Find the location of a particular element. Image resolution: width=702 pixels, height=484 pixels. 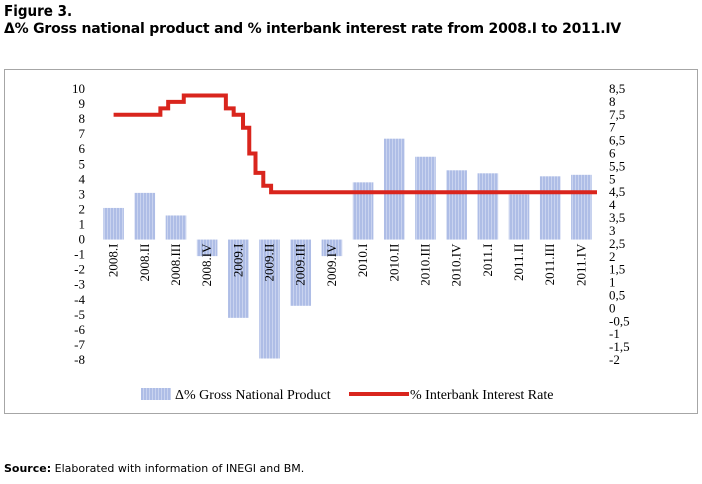

interest-rate-polyline is located at coordinates (355, 144).